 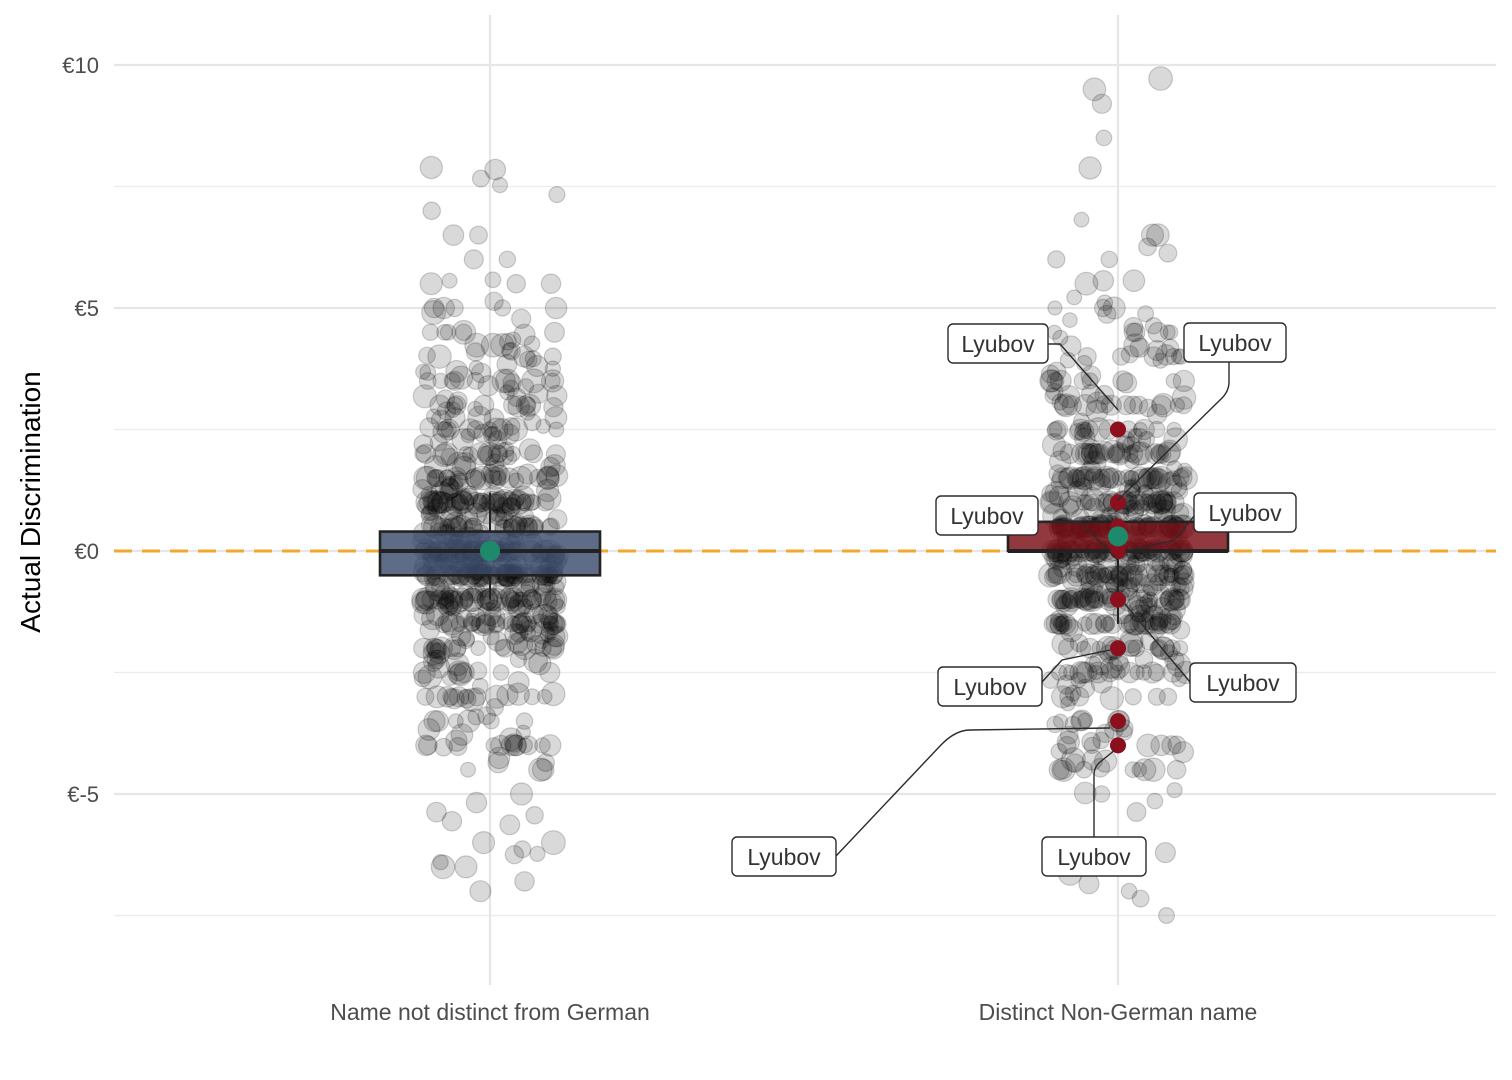 I want to click on label-leader-line, so click(x=1078, y=541).